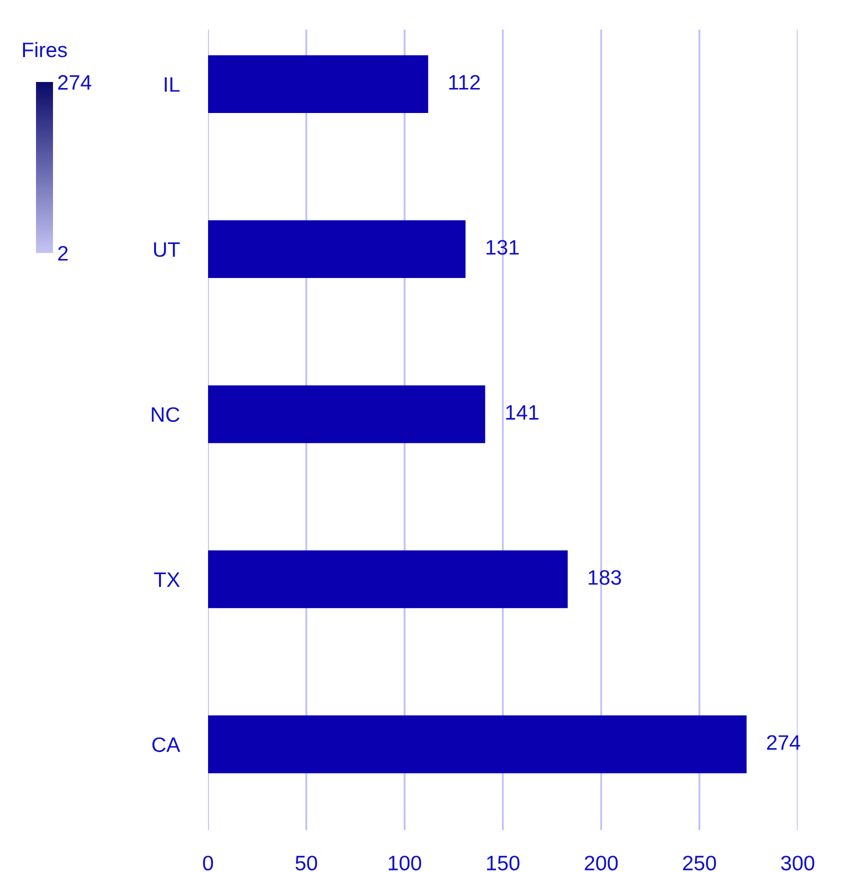 Image resolution: width=846 pixels, height=872 pixels. I want to click on data-label: 274, so click(783, 742).